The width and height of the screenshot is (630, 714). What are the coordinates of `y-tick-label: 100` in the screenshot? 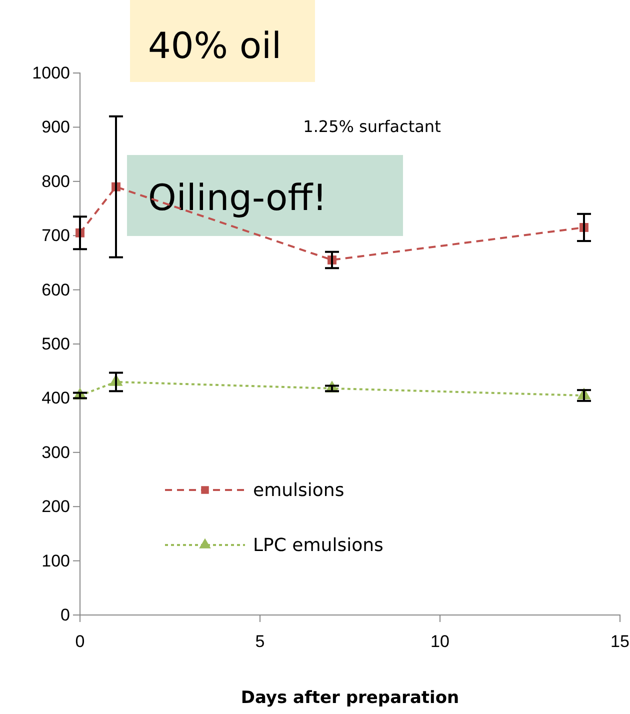 It's located at (56, 560).